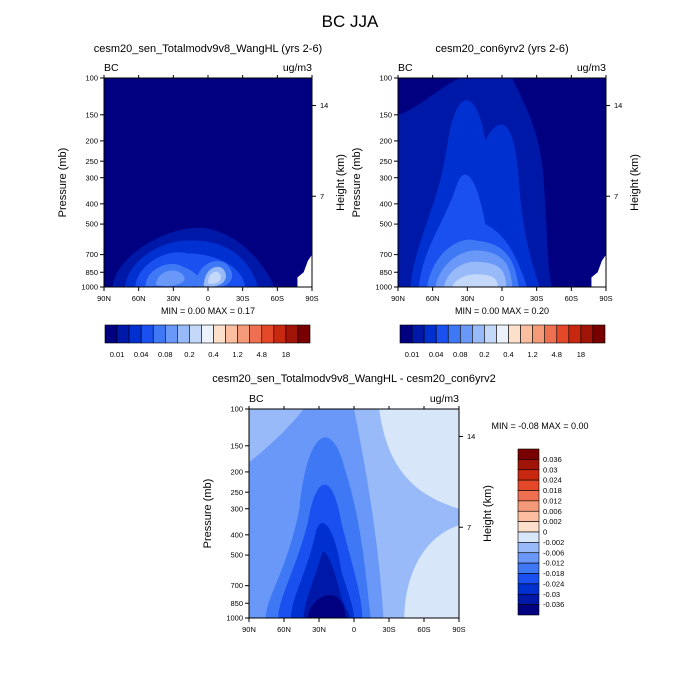 The image size is (700, 700). What do you see at coordinates (553, 542) in the screenshot?
I see `colorbar-label: -0.002` at bounding box center [553, 542].